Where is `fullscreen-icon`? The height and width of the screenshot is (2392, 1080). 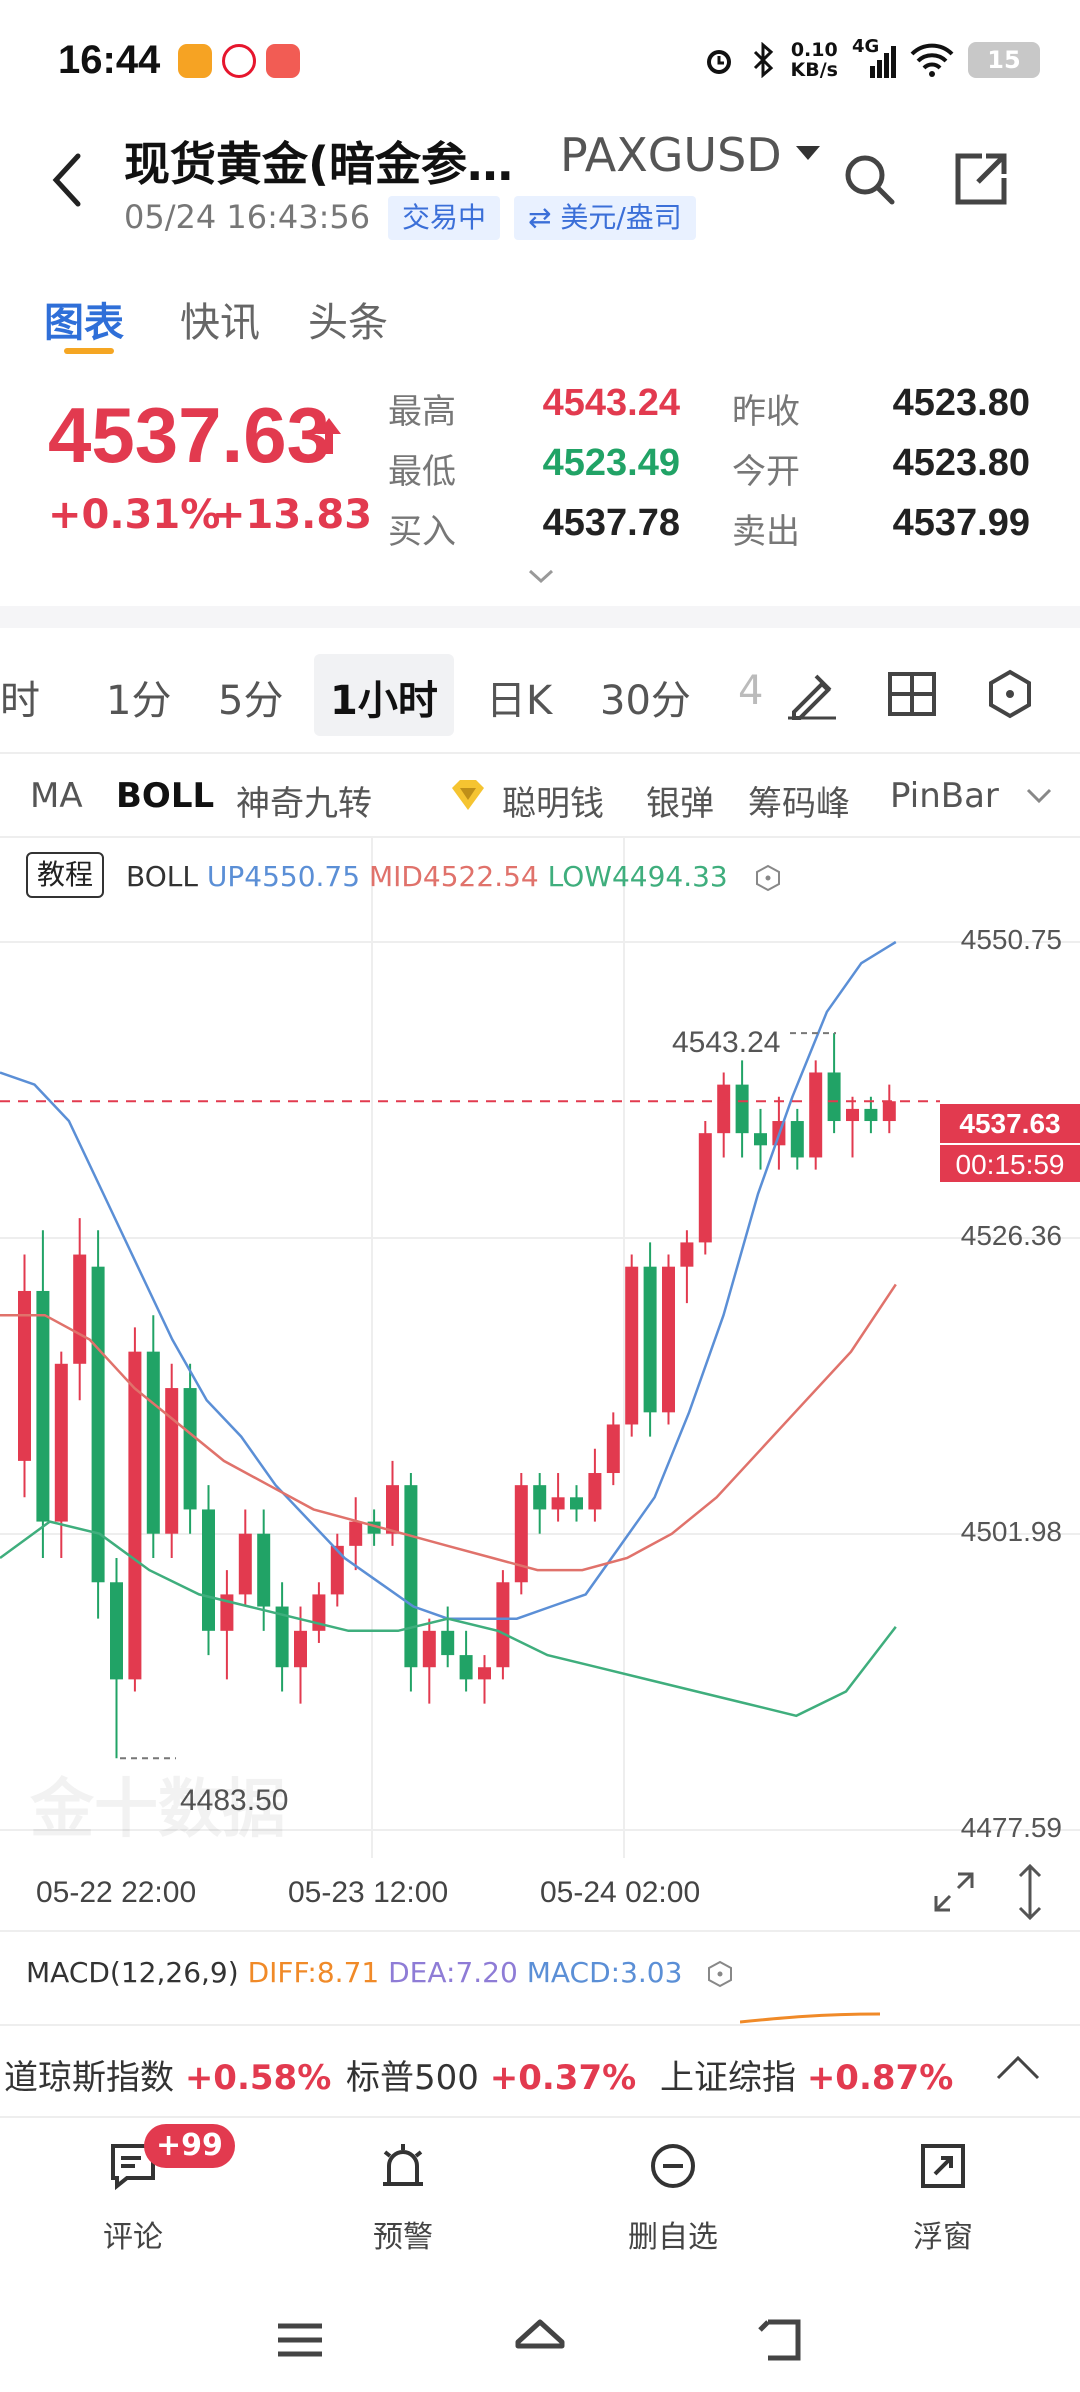 fullscreen-icon is located at coordinates (954, 1892).